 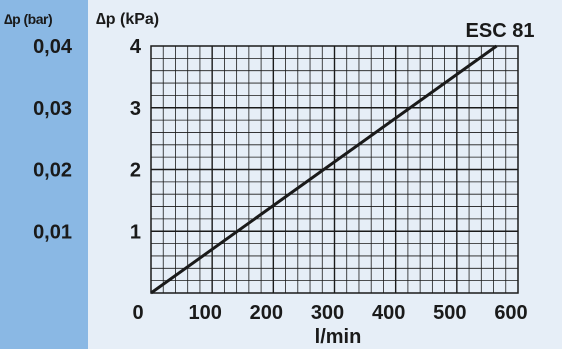 What do you see at coordinates (136, 139) in the screenshot?
I see `y-tick-labels: 1 2 3 4` at bounding box center [136, 139].